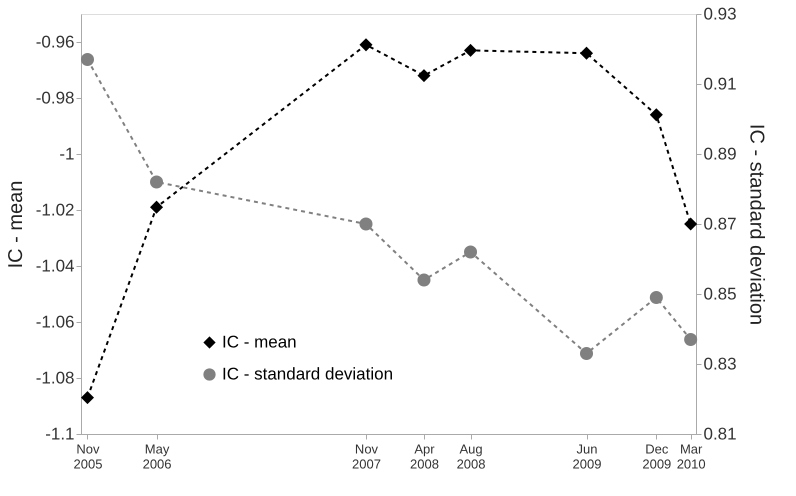  I want to click on y2-tick-label: 0.81, so click(720, 434).